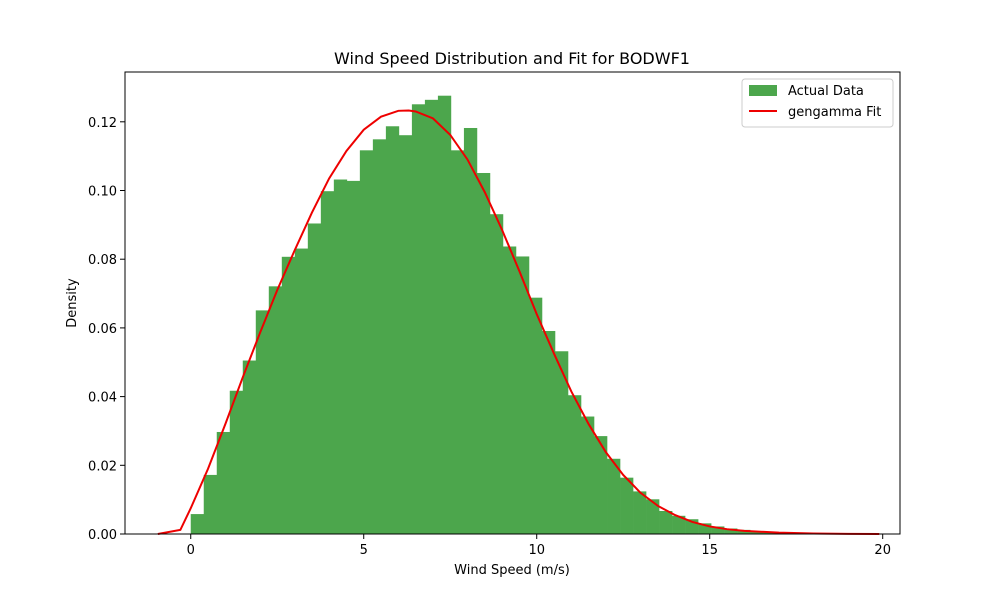 The image size is (1000, 600). What do you see at coordinates (102, 466) in the screenshot?
I see `y-tick-label: 0.02` at bounding box center [102, 466].